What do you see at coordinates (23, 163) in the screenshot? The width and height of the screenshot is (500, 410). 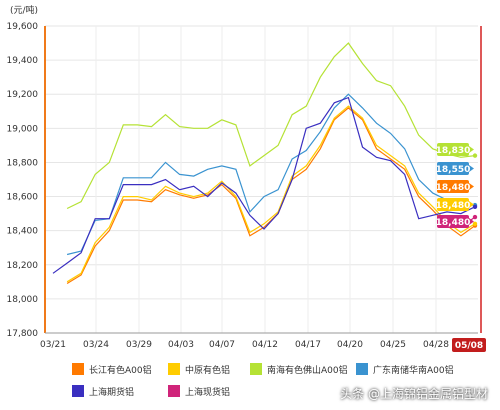 I see `y-tick-label: 18,800` at bounding box center [23, 163].